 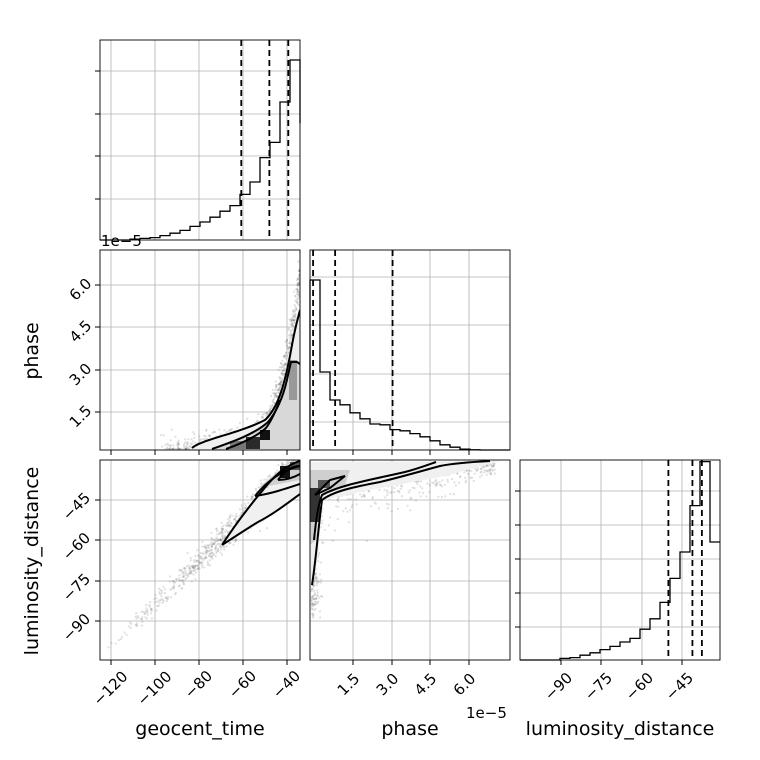 I want to click on density-luminosity-distance-vs-geocent-time, so click(x=260, y=503).